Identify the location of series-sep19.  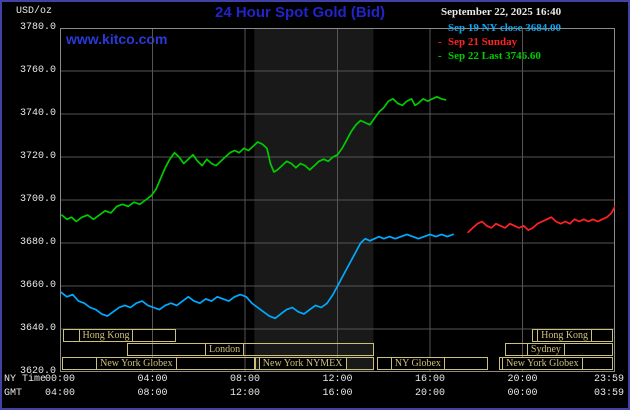
(257, 276).